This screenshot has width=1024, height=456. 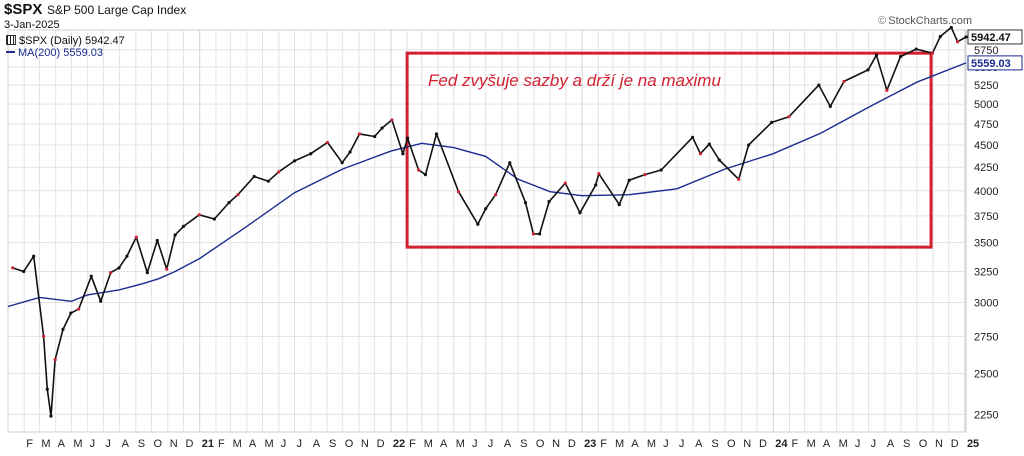 I want to click on source-credit: © StockCharts.com, so click(x=925, y=21).